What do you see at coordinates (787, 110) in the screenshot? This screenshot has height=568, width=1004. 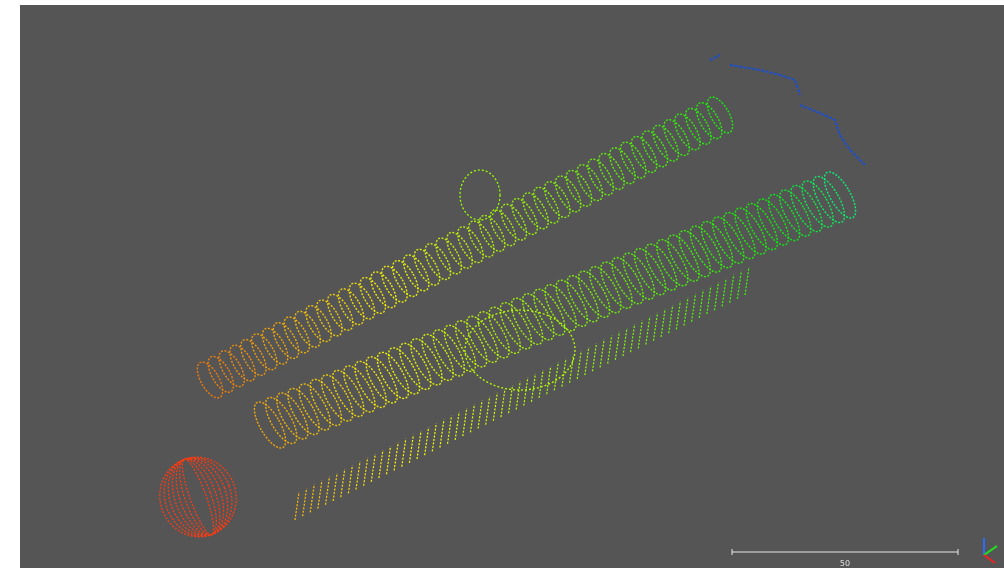 I see `far-end-outline` at bounding box center [787, 110].